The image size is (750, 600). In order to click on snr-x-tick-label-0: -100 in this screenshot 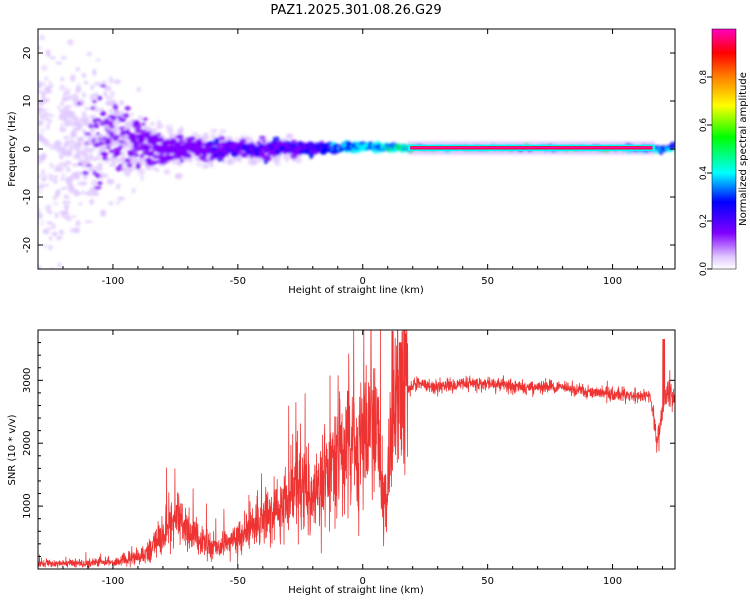, I will do `click(113, 581)`.